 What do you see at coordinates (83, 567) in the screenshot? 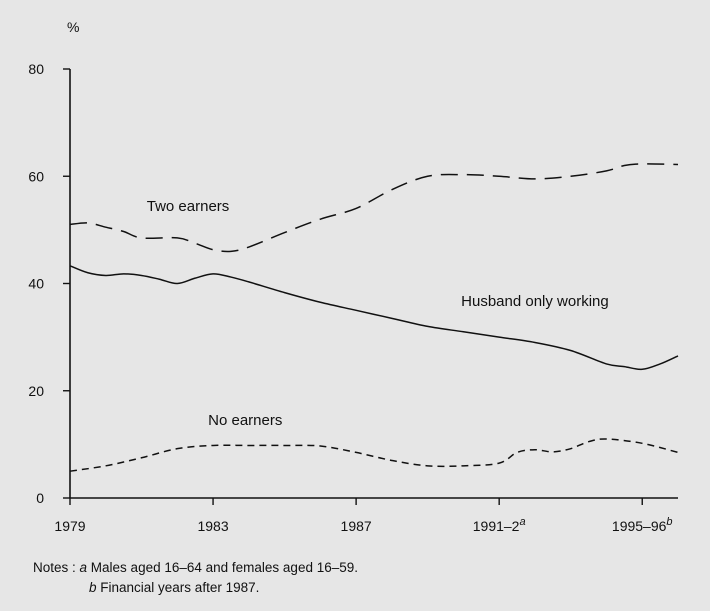
I see `note-a-marker: a` at bounding box center [83, 567].